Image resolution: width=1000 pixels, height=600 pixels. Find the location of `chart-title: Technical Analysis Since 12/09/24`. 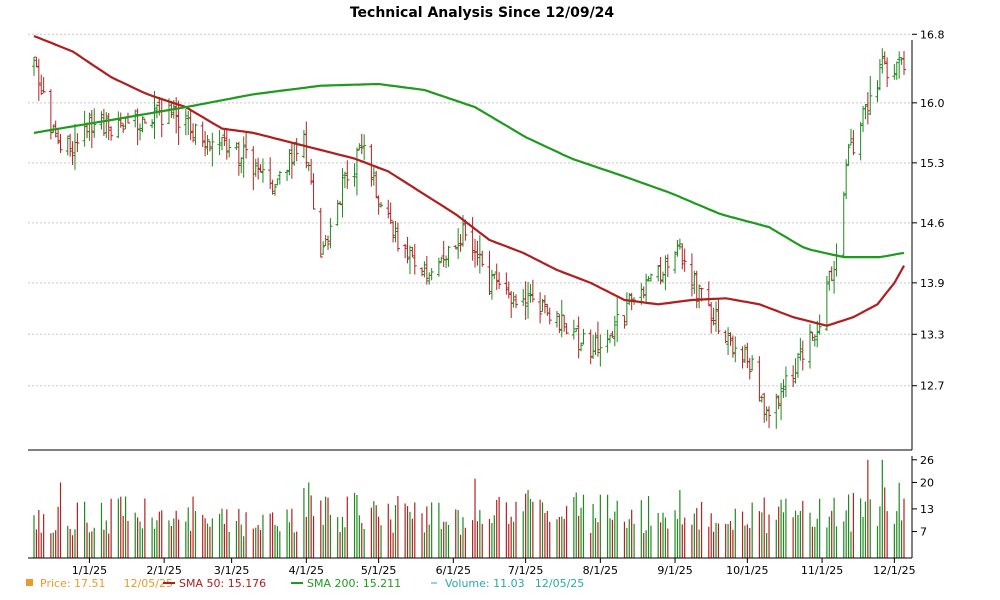

chart-title: Technical Analysis Since 12/09/24 is located at coordinates (482, 13).